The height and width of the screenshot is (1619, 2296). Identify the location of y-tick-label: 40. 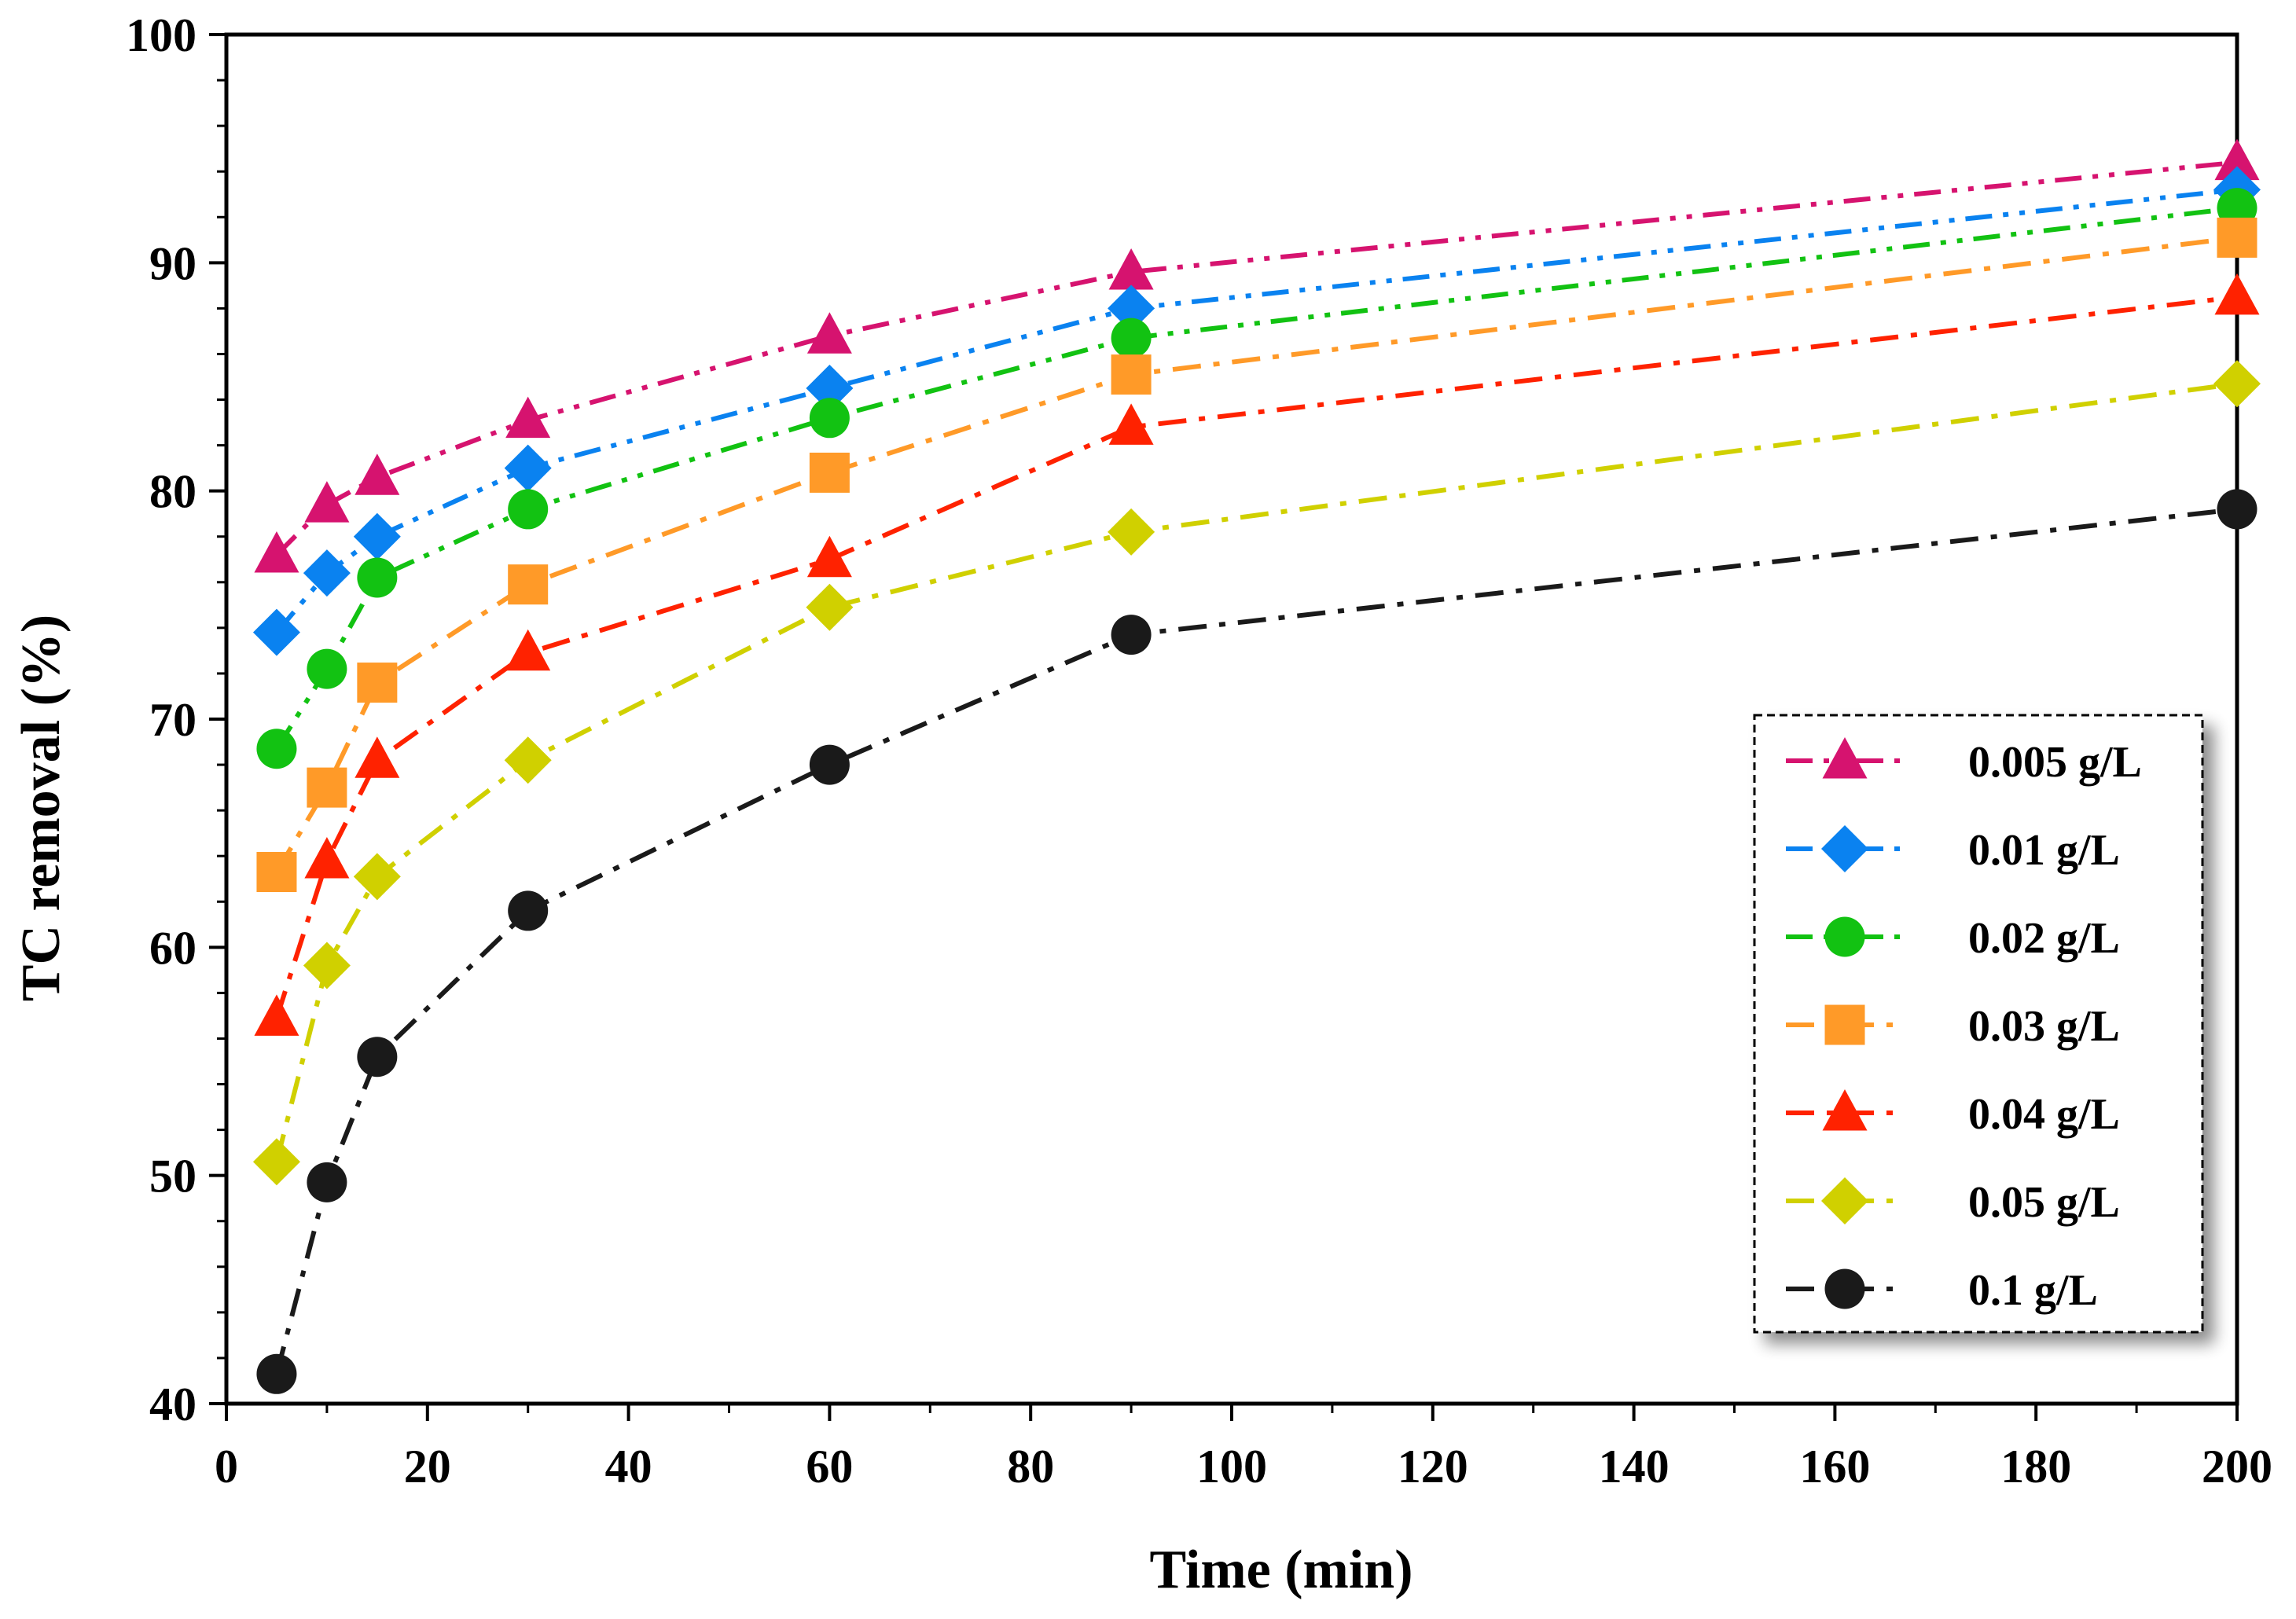
(173, 1404).